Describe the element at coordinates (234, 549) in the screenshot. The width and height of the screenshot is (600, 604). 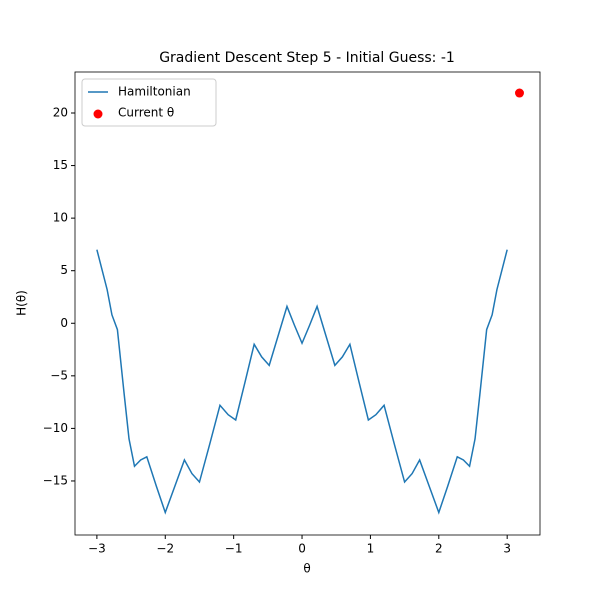
I see `x-tick-label: −1` at that location.